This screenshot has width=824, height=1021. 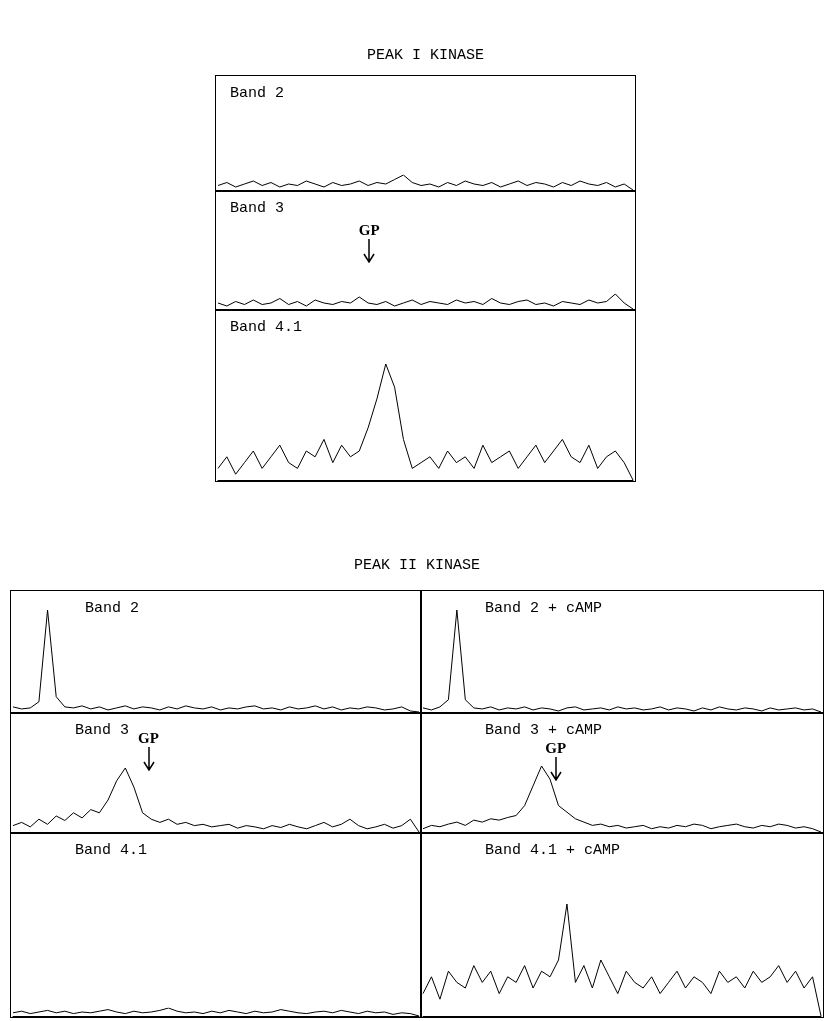 What do you see at coordinates (544, 730) in the screenshot?
I see `chart-title: Band 3 + cAMP` at bounding box center [544, 730].